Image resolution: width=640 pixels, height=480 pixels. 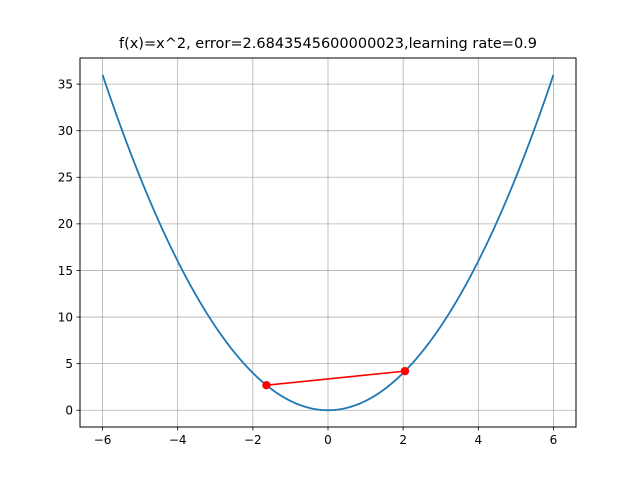 What do you see at coordinates (65, 84) in the screenshot?
I see `y-tick-label: 35` at bounding box center [65, 84].